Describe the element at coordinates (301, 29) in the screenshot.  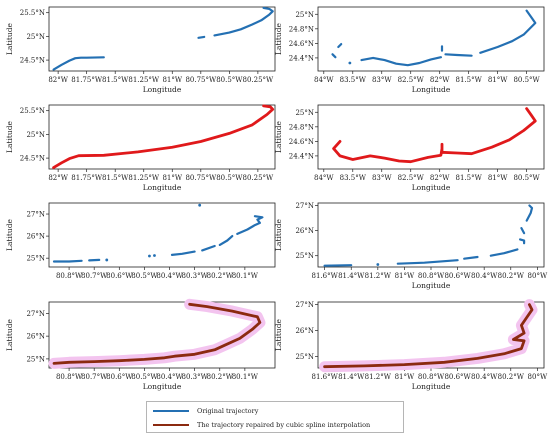
I see `y-tick-label: 24.8°N` at that location.